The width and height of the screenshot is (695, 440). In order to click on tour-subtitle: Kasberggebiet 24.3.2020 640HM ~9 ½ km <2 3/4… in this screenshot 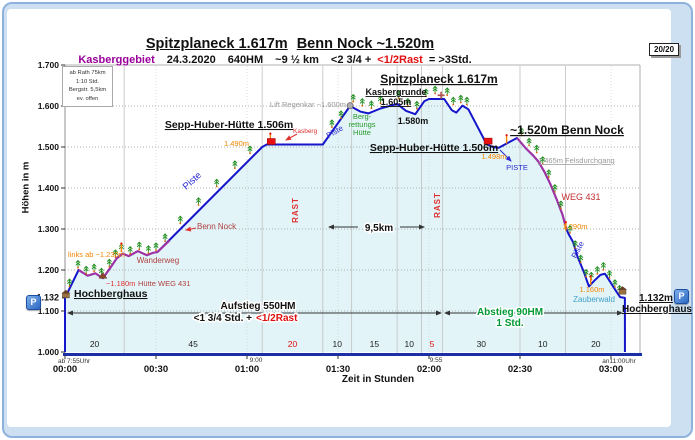, I will do `click(275, 60)`.